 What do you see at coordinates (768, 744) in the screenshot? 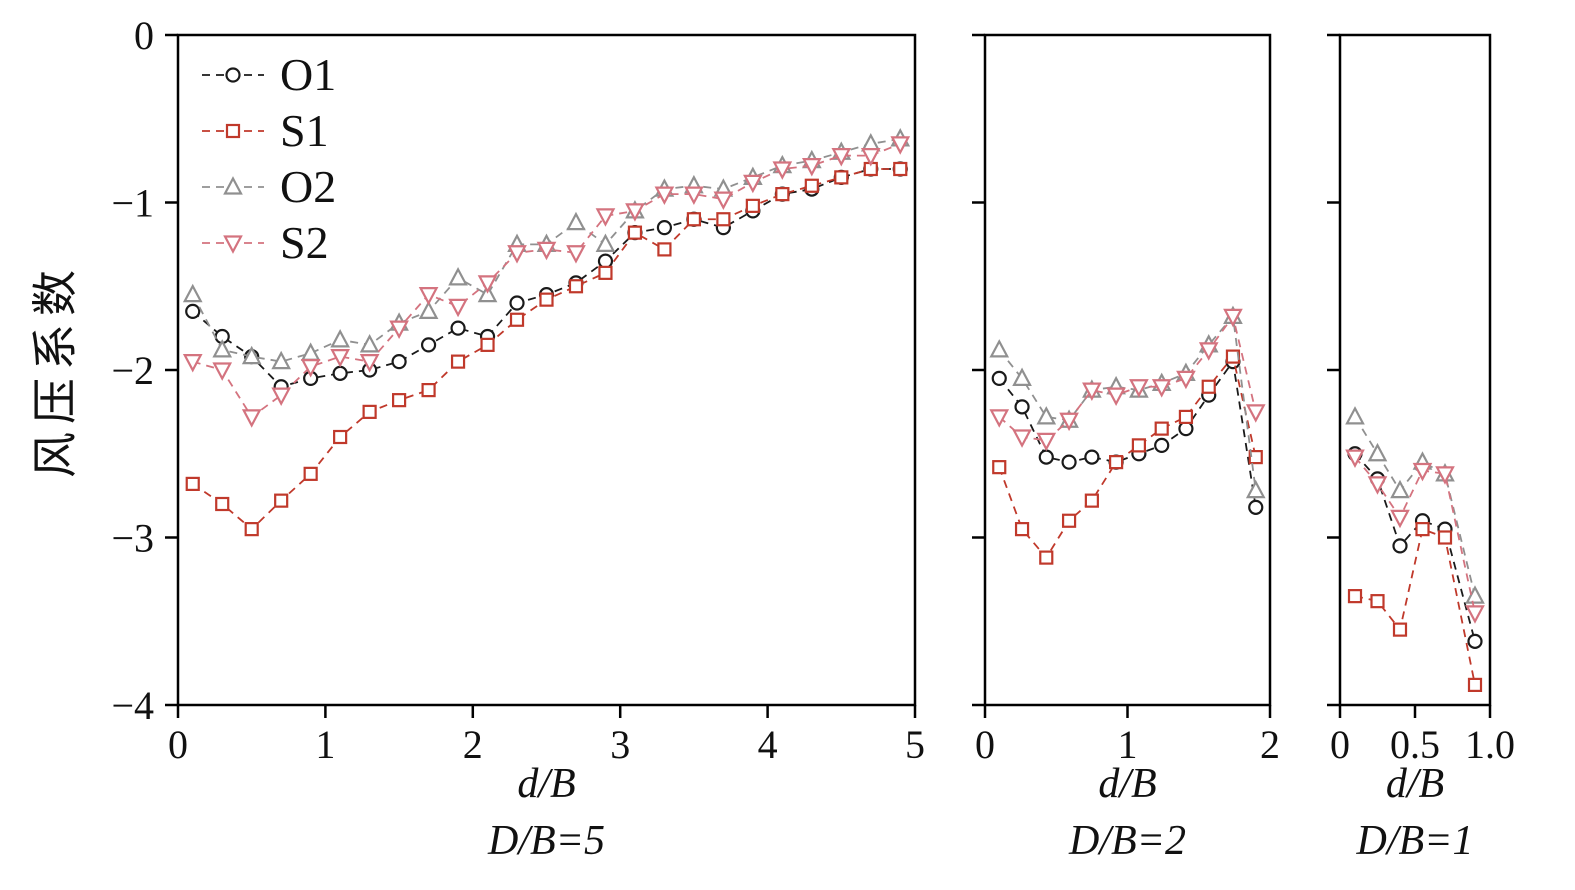
I see `svg-text: 4` at bounding box center [768, 744].